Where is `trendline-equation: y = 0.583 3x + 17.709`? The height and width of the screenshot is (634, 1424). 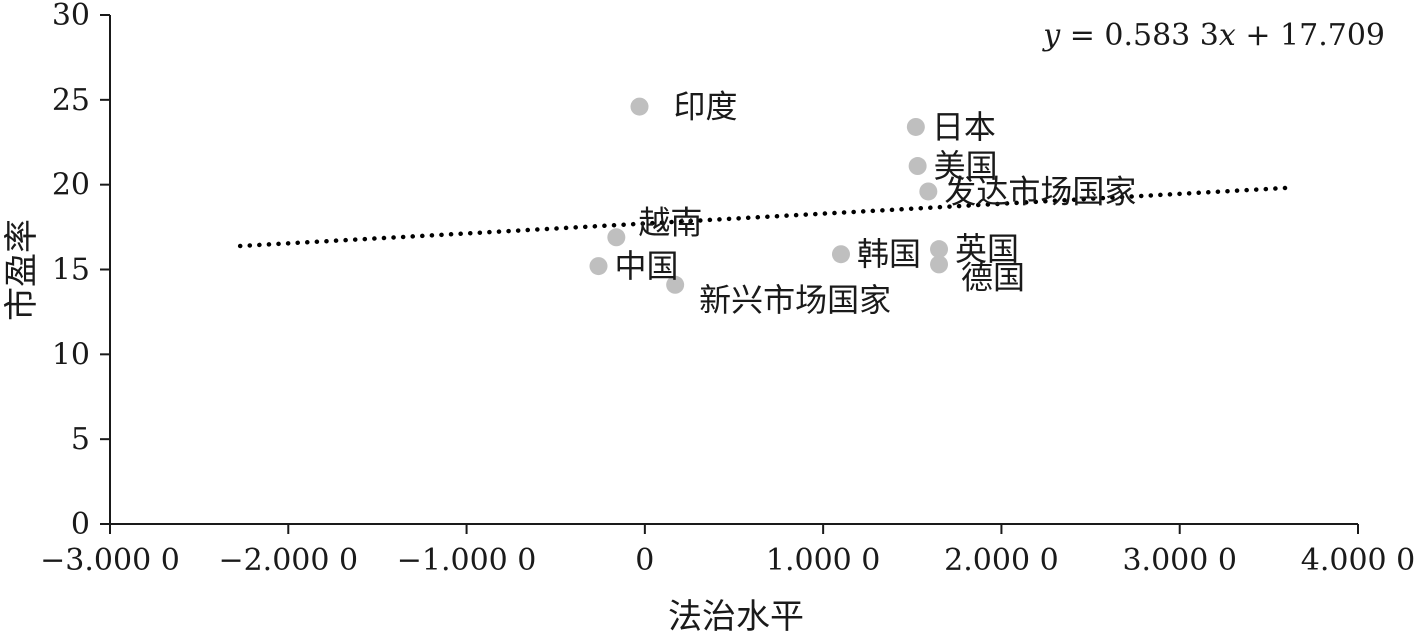 trendline-equation: y = 0.583 3x + 17.709 is located at coordinates (1213, 35).